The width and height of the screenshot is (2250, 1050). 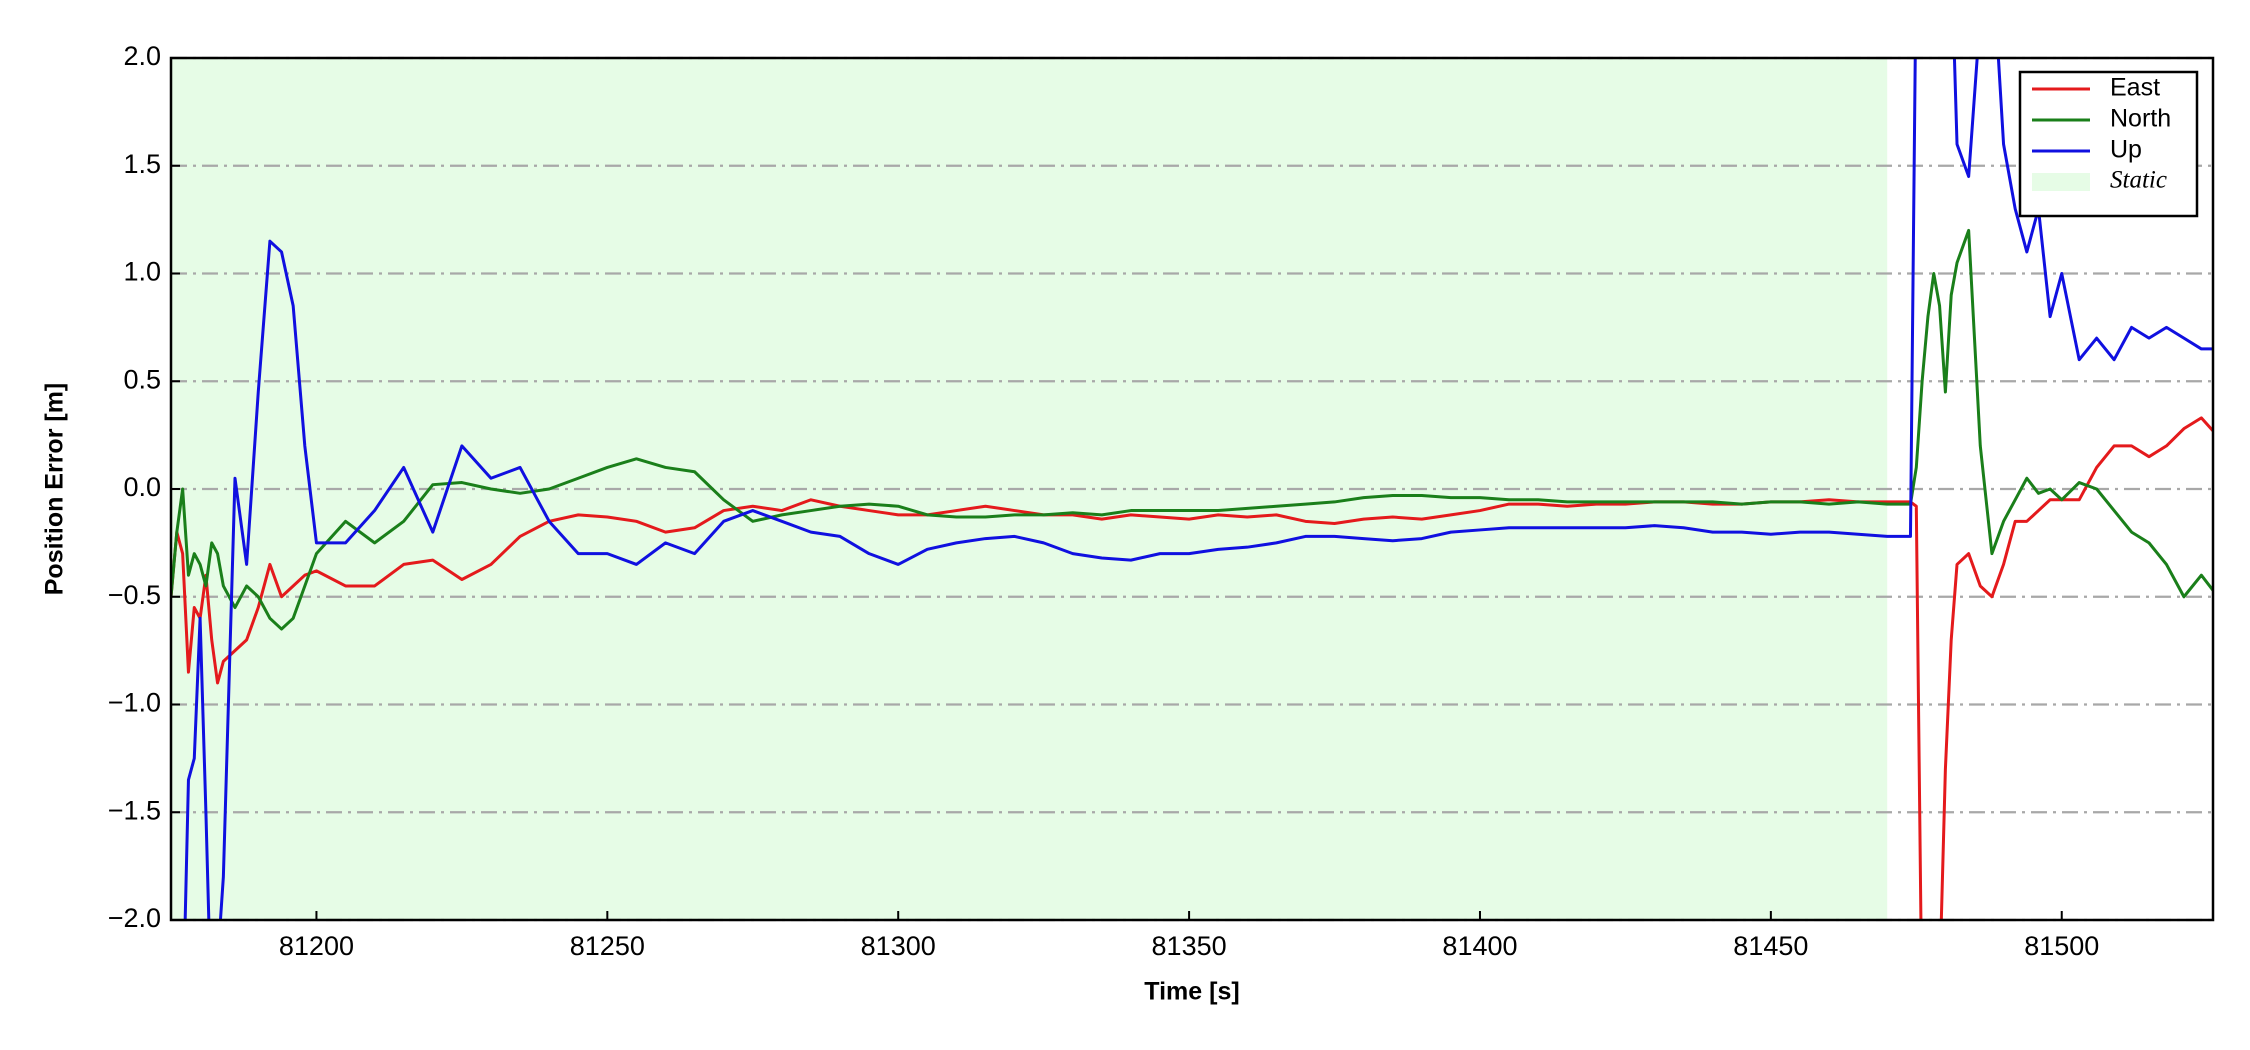 I want to click on legend-label: Static, so click(x=2138, y=180).